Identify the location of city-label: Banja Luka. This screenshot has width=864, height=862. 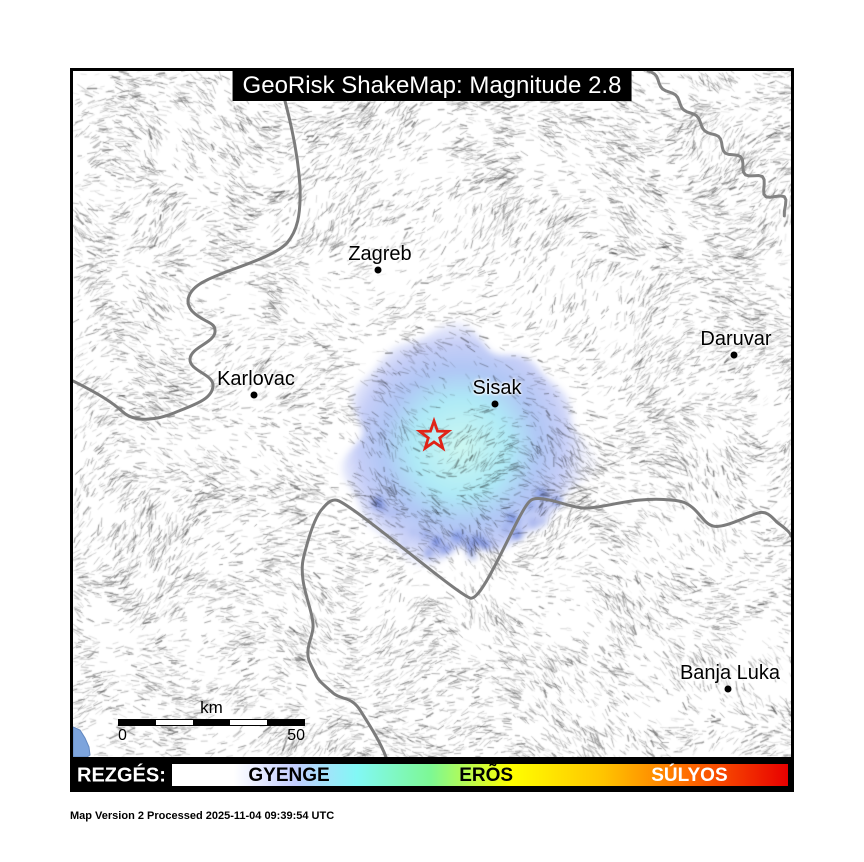
(730, 673).